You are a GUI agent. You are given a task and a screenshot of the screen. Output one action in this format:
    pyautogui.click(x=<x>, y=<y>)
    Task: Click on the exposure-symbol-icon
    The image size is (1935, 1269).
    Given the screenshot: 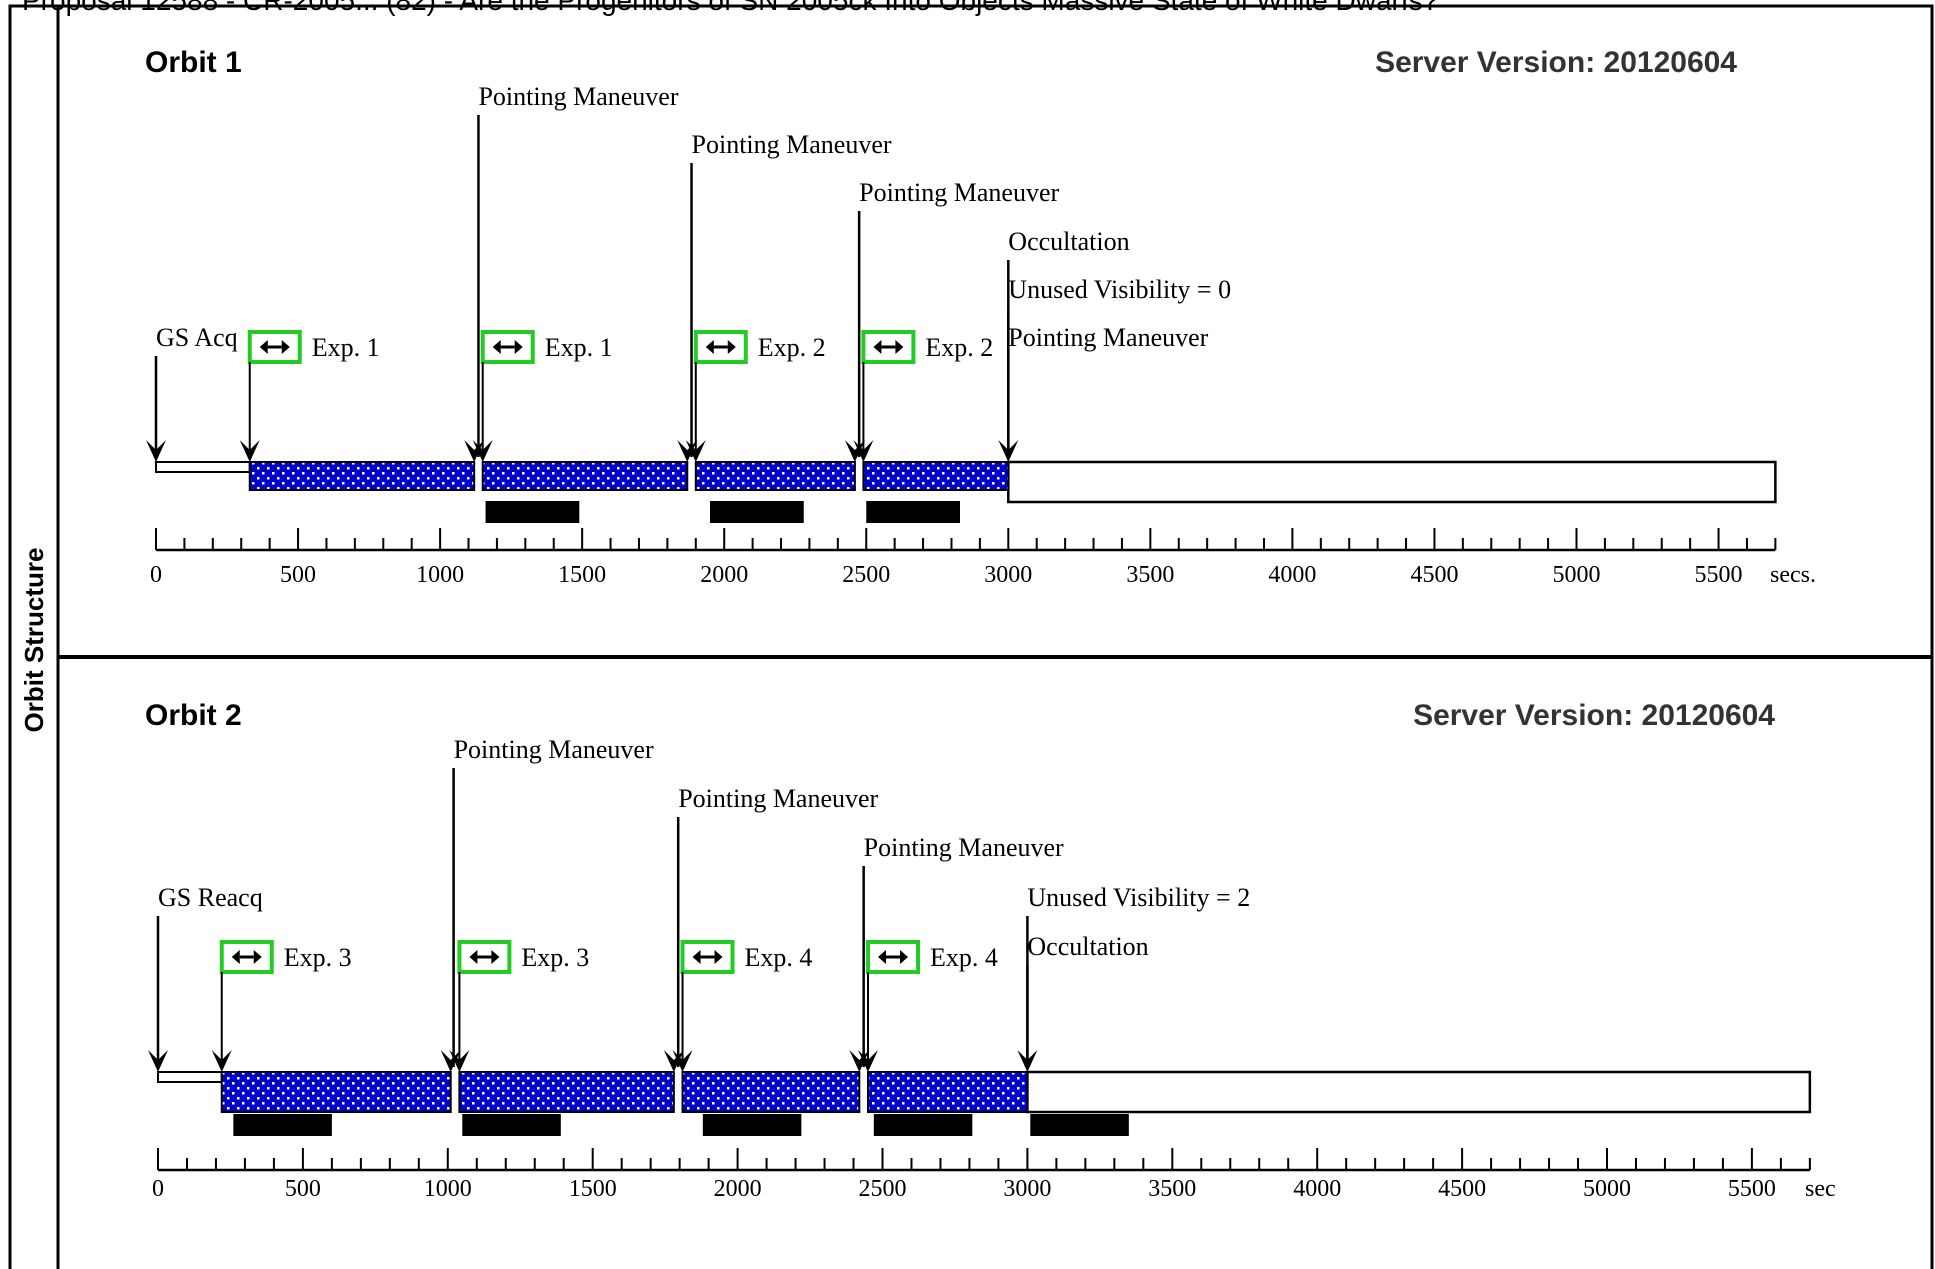 What is the action you would take?
    pyautogui.click(x=720, y=347)
    